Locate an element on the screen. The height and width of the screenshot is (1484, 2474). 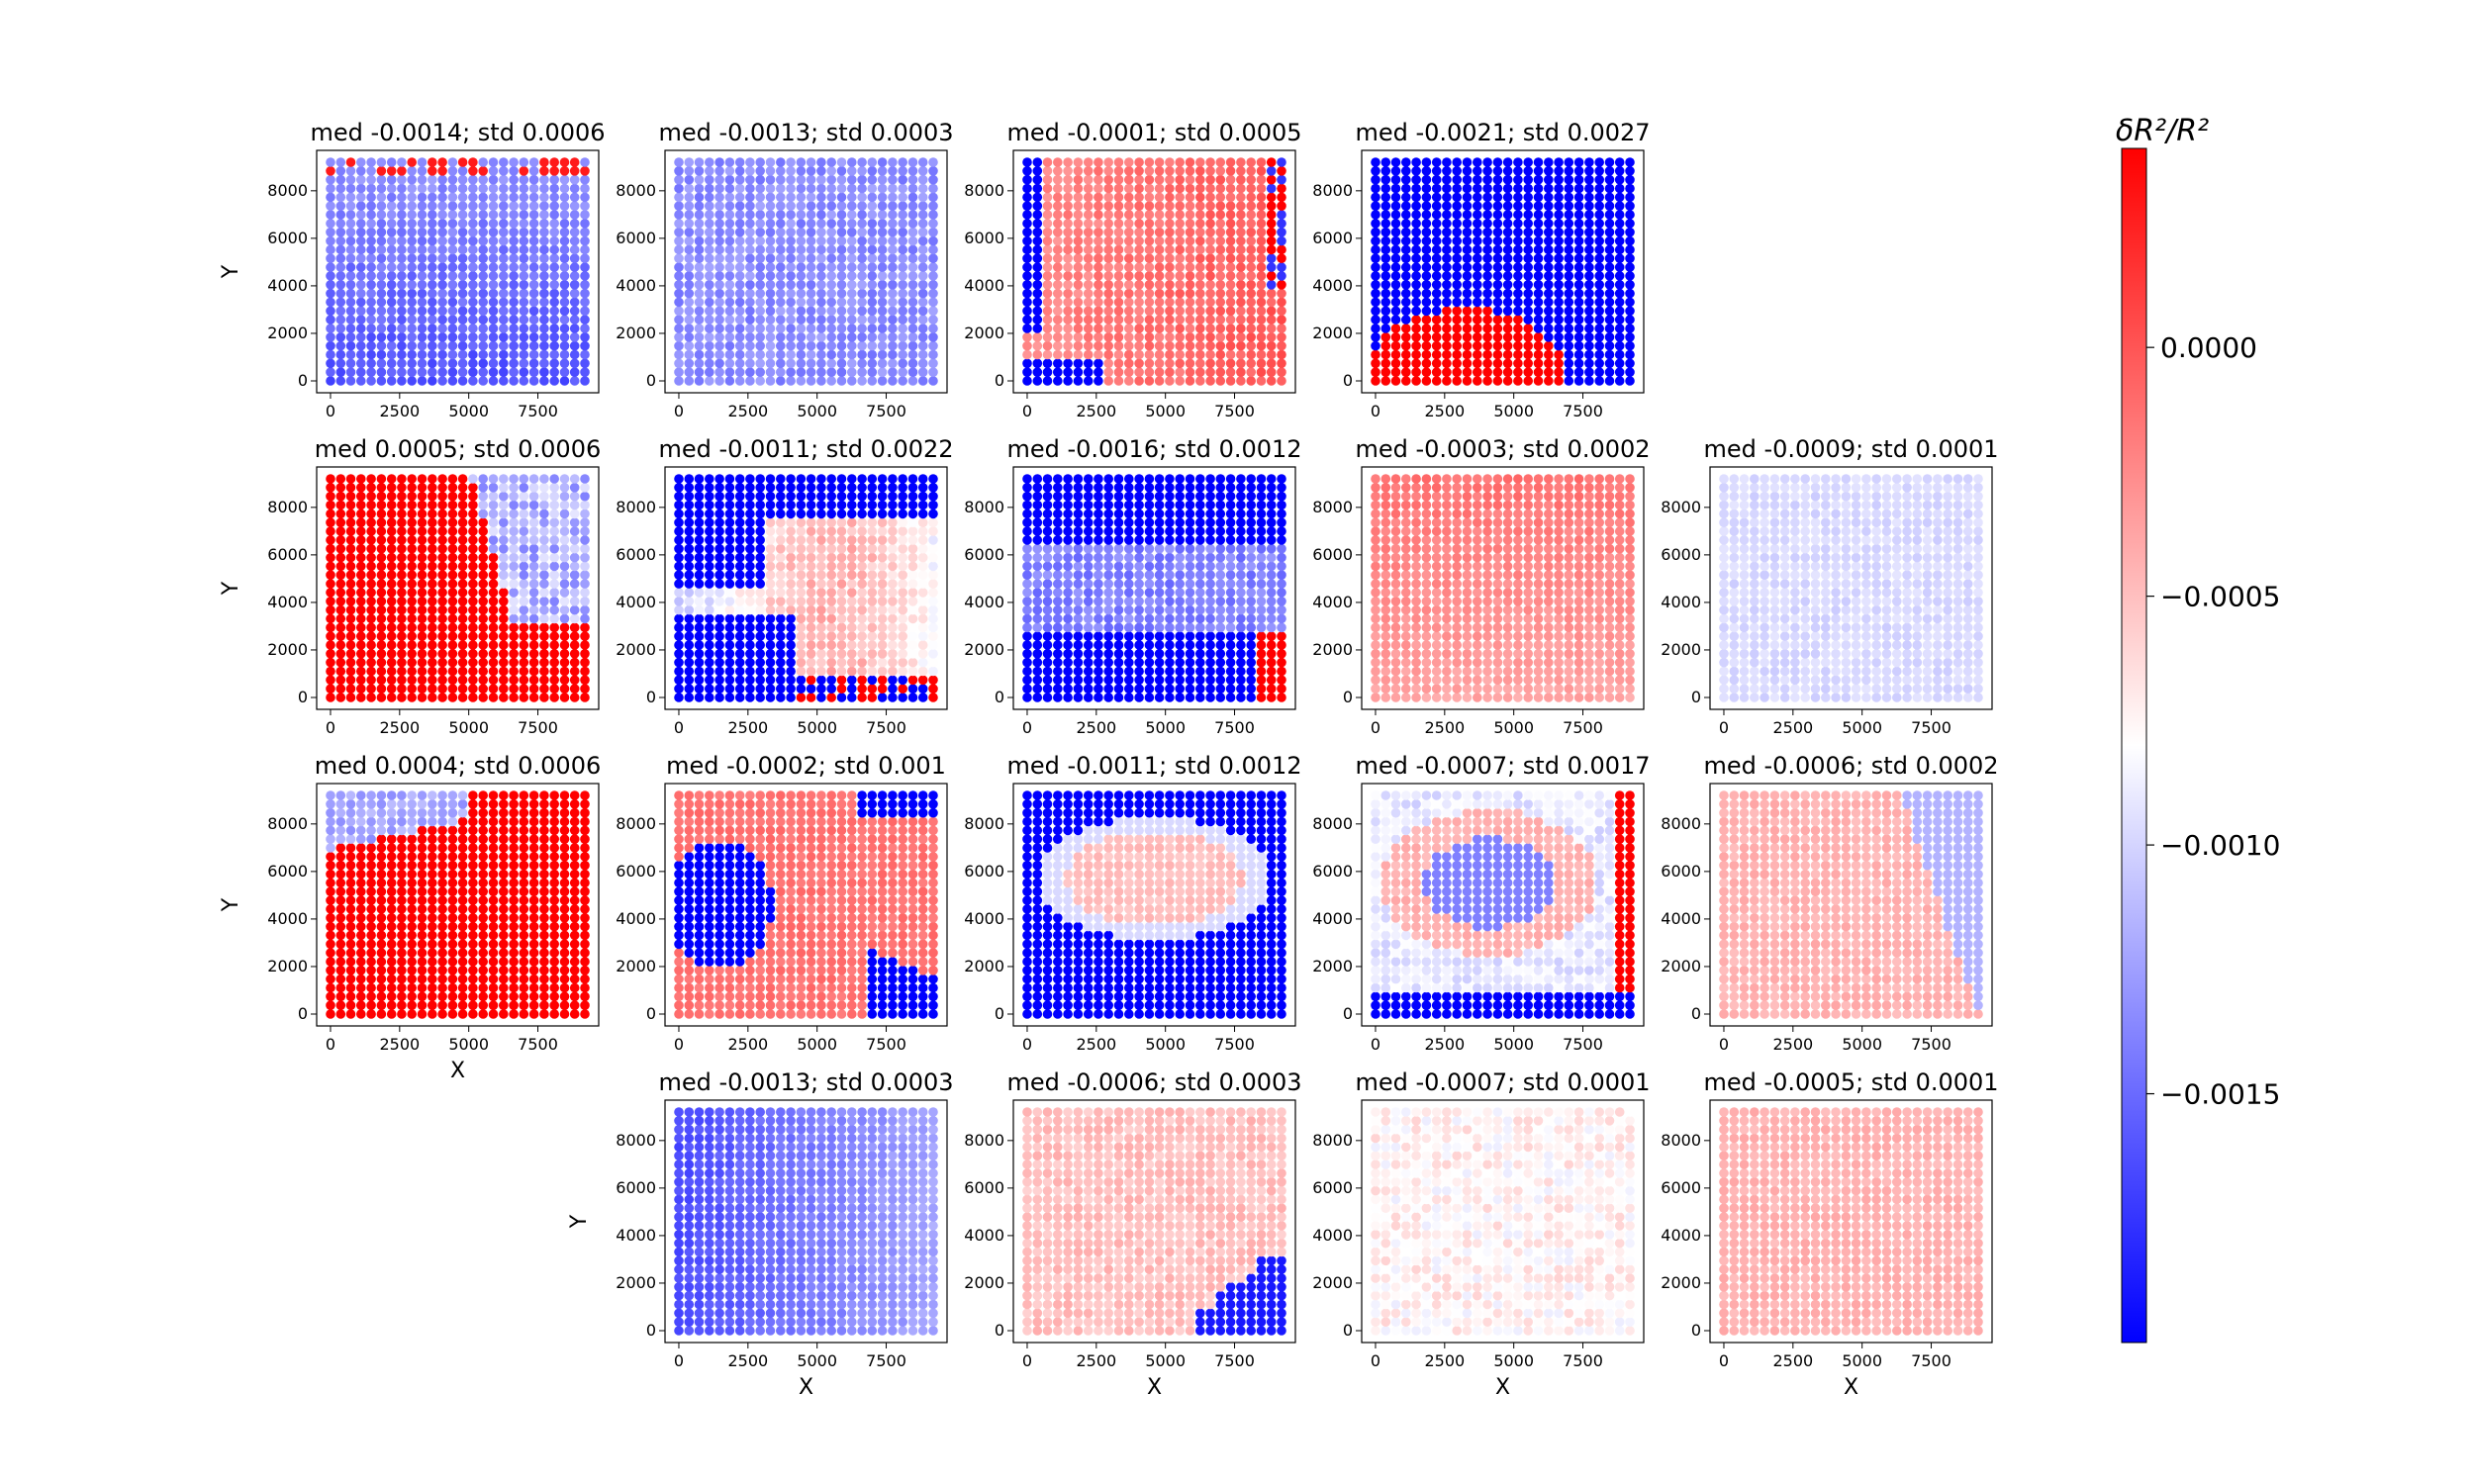
x-tick-label: 0 is located at coordinates (1027, 411).